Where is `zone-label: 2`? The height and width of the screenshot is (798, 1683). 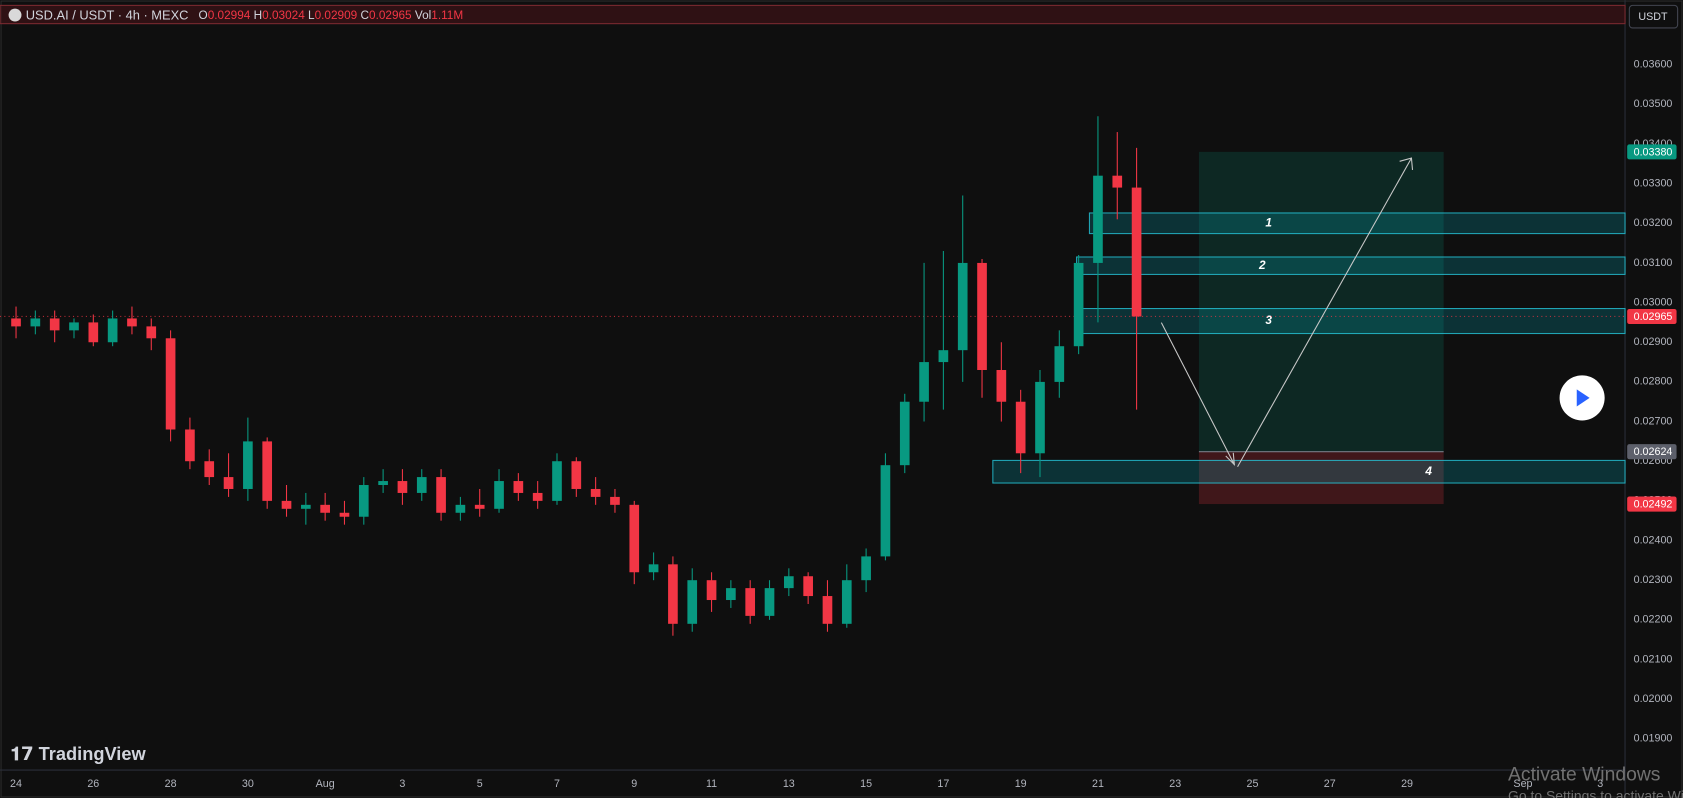
zone-label: 2 is located at coordinates (1262, 265).